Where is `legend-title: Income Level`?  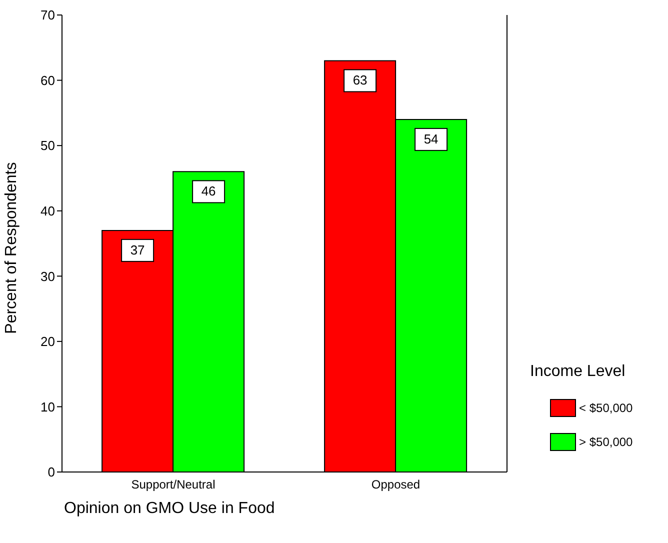 legend-title: Income Level is located at coordinates (578, 372).